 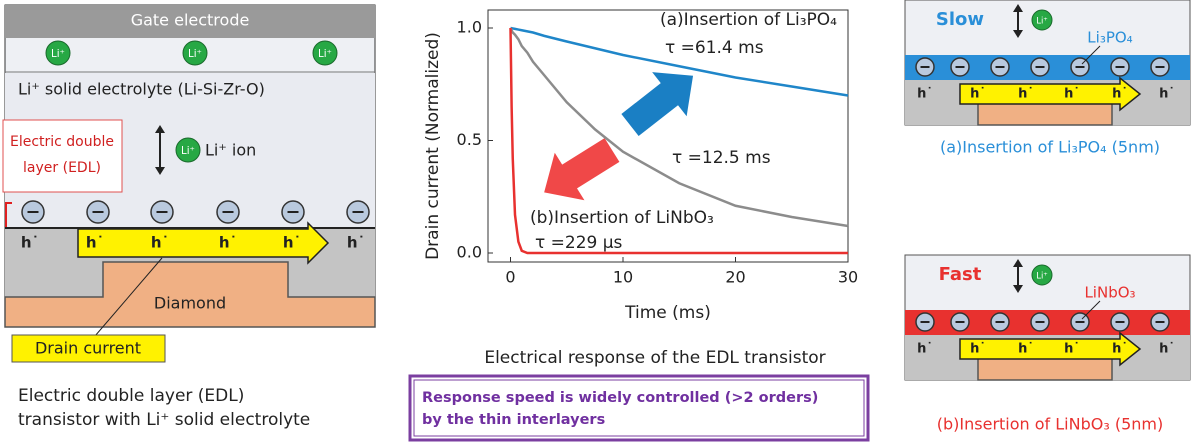 I want to click on layer-label: Li₃PO₄, so click(x=1109, y=38).